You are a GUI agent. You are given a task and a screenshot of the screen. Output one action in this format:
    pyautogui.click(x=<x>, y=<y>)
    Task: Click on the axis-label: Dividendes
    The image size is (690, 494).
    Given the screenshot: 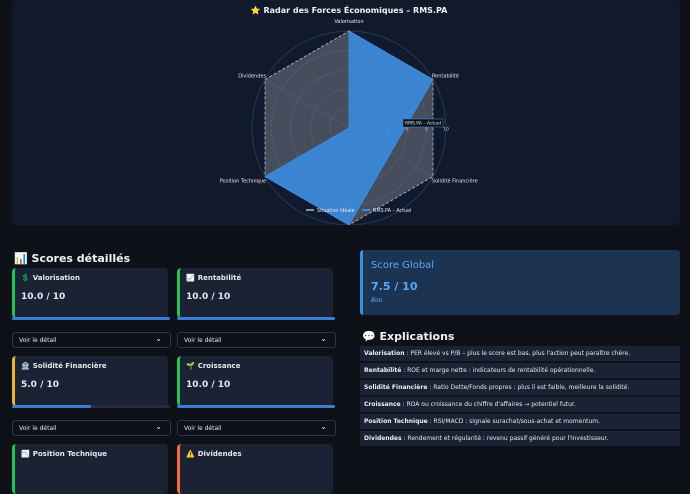 What is the action you would take?
    pyautogui.click(x=252, y=77)
    